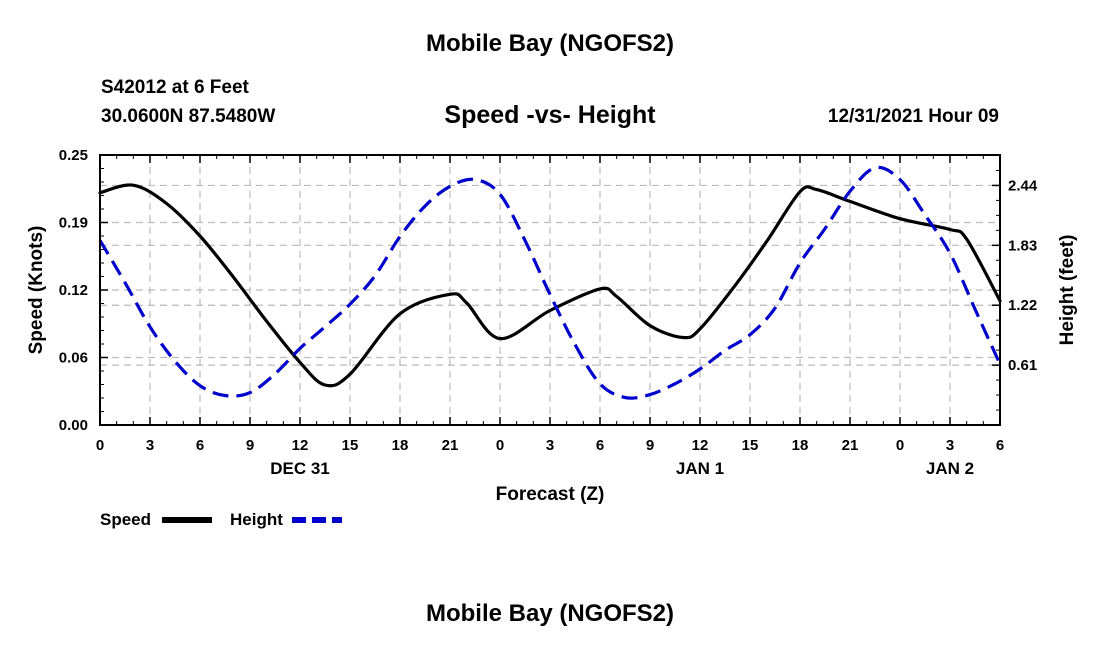 The width and height of the screenshot is (1100, 650). Describe the element at coordinates (125, 519) in the screenshot. I see `legend-speed-label: Speed` at that location.